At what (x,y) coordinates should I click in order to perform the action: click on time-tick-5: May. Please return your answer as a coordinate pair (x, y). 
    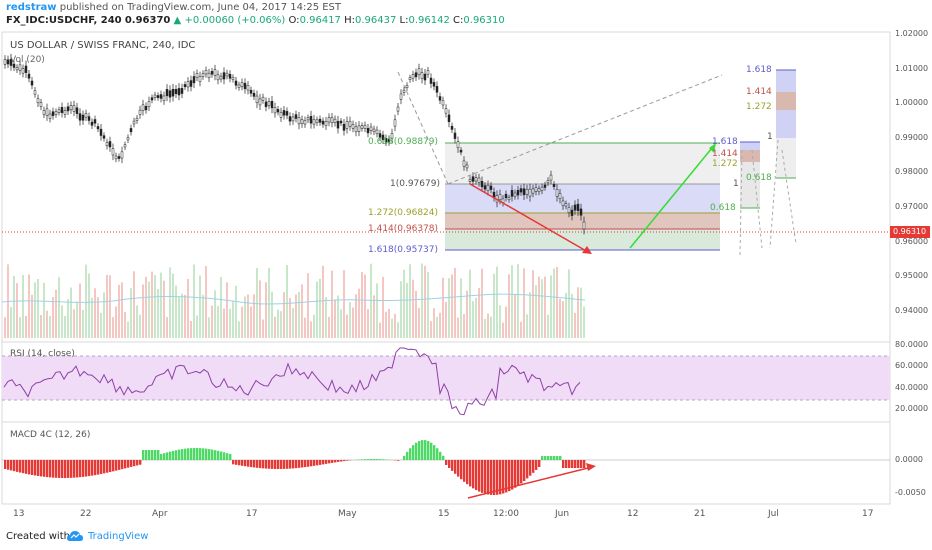
    Looking at the image, I should click on (347, 514).